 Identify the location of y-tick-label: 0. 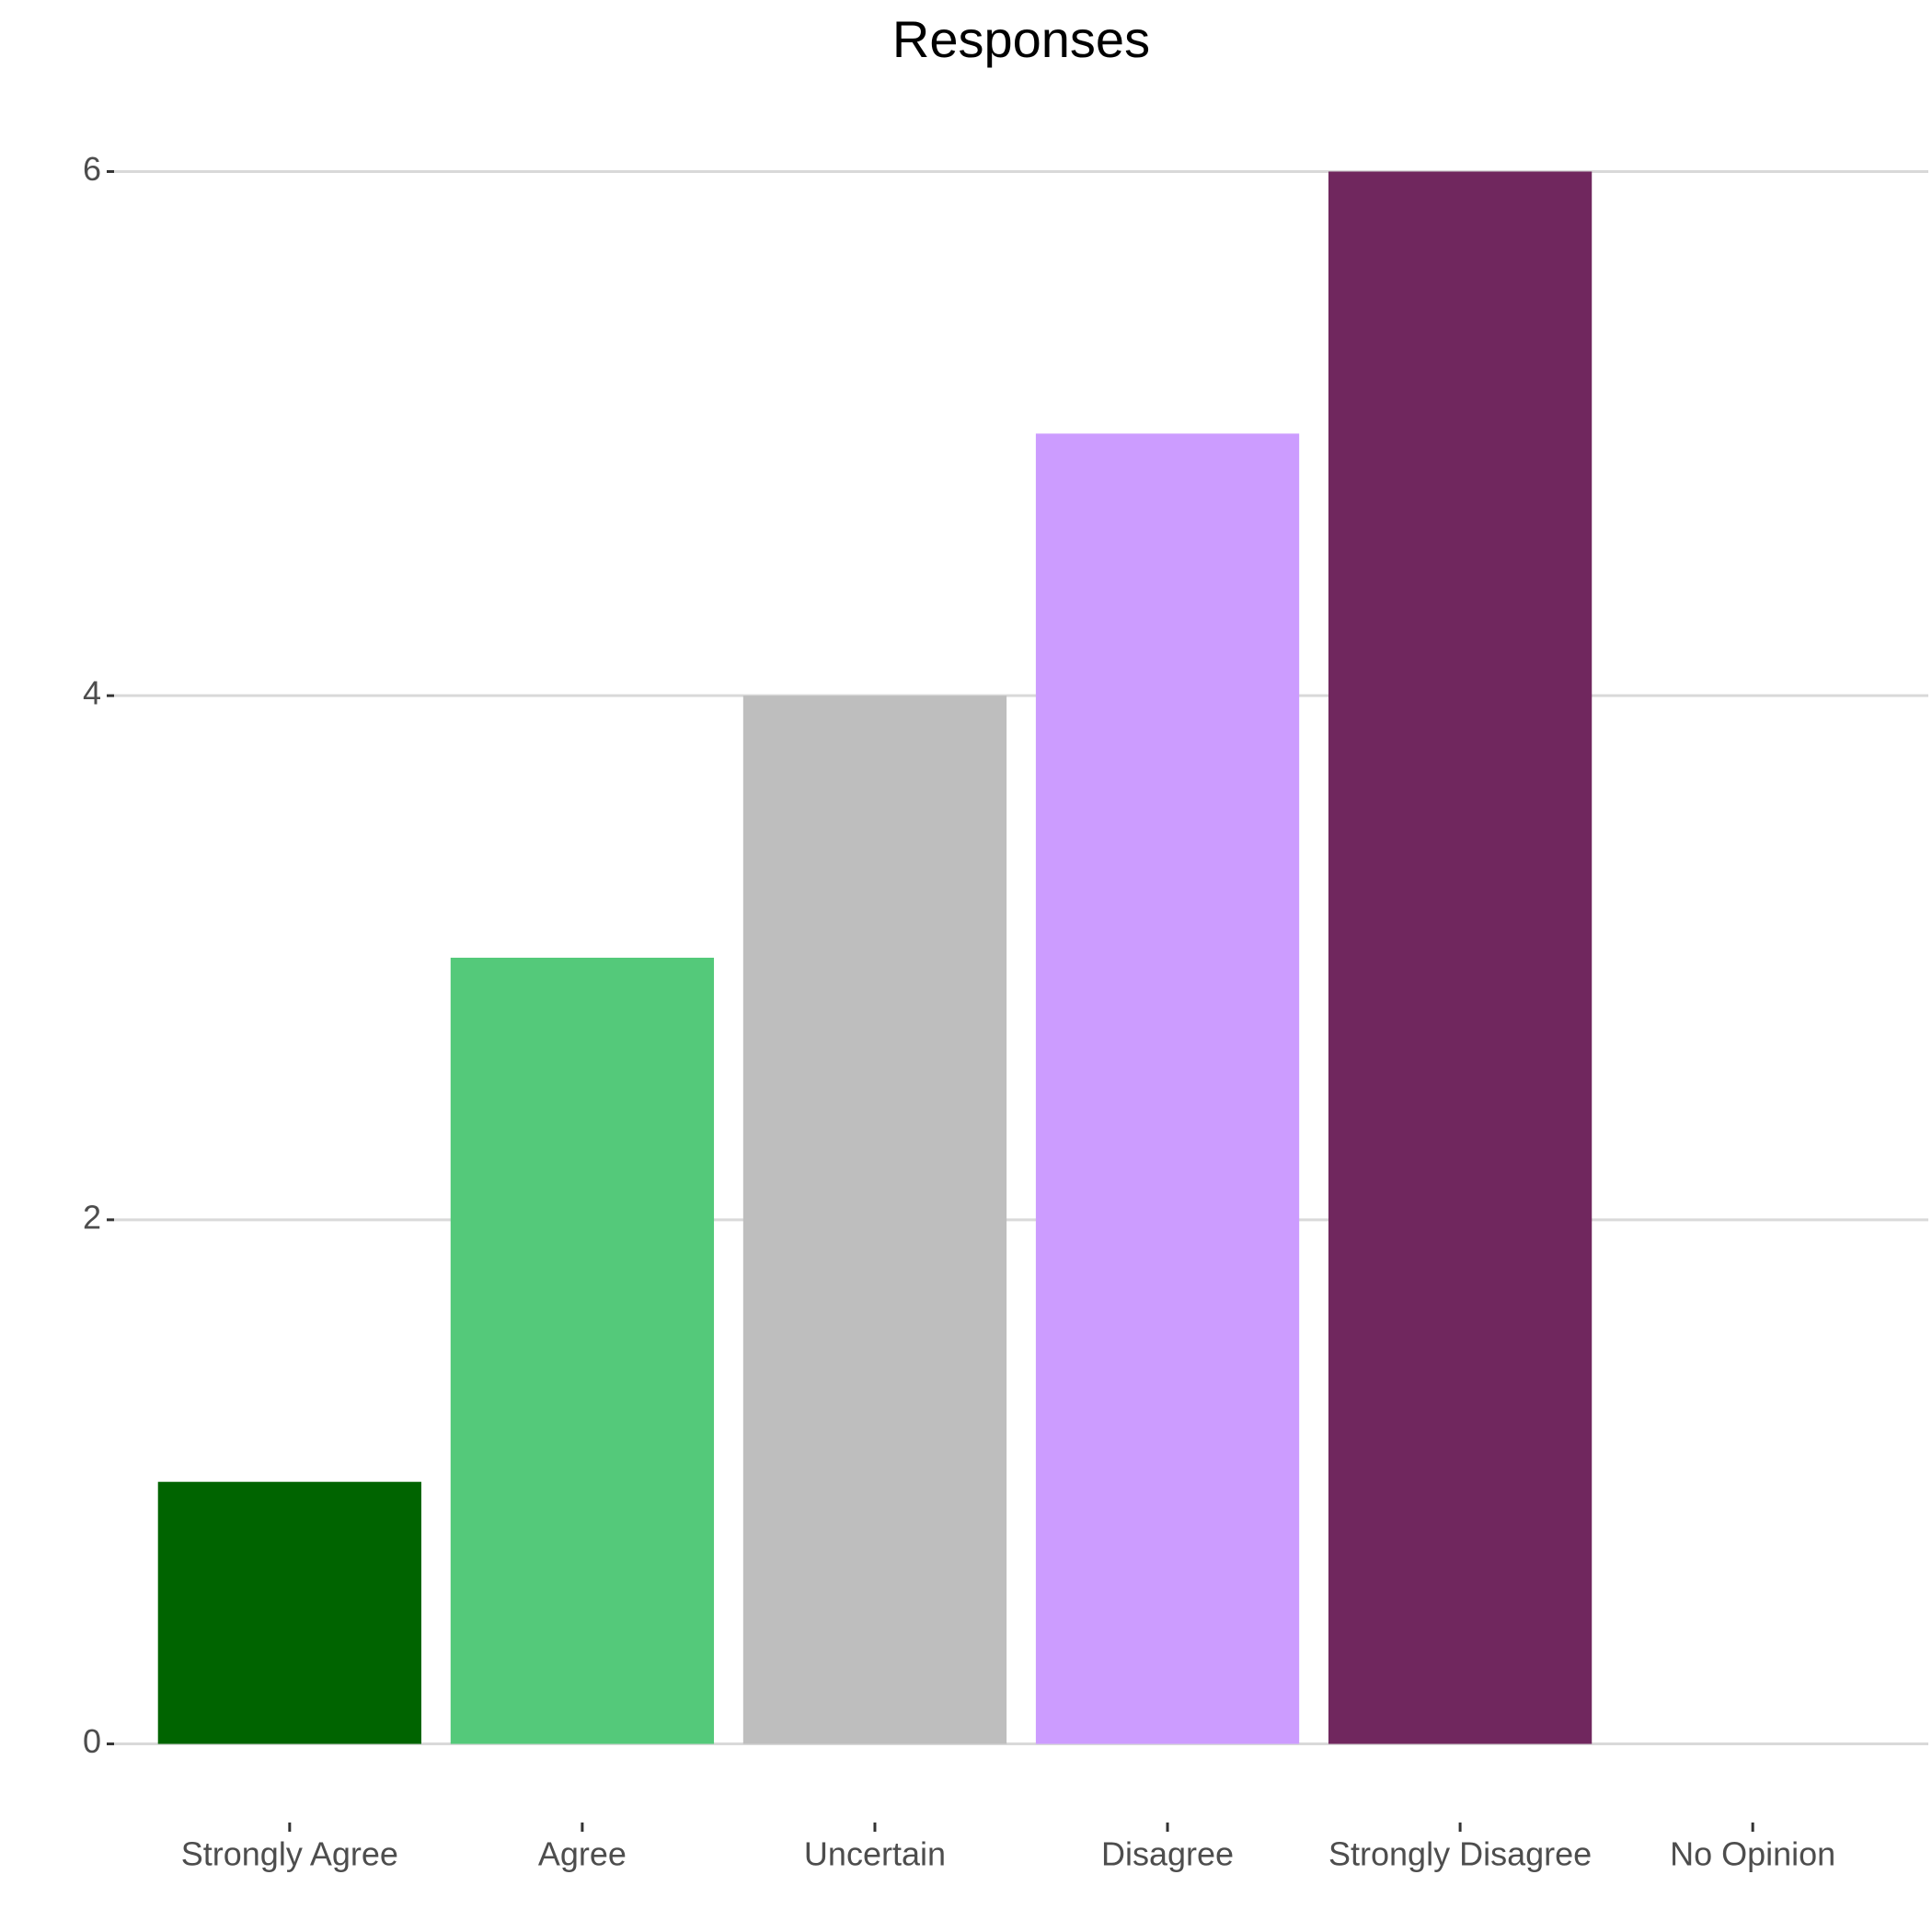
(92, 1741).